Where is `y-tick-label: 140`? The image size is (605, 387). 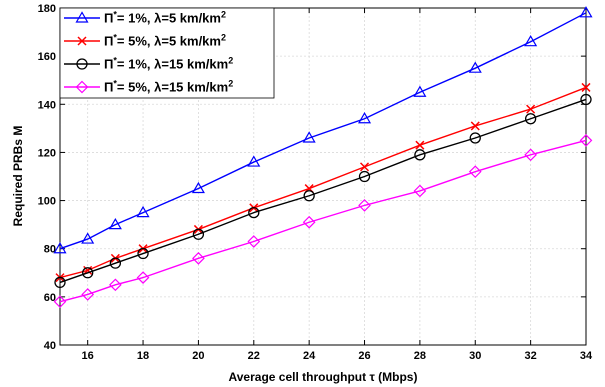
y-tick-label: 140 is located at coordinates (47, 105).